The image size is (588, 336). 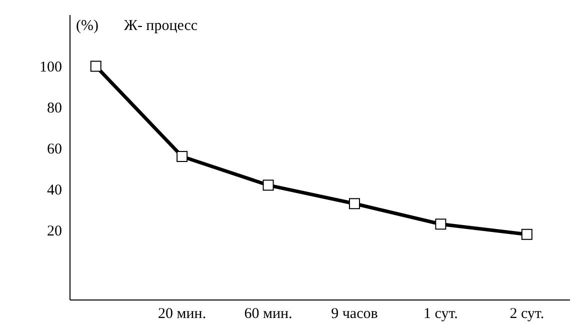 I want to click on y-axis-title: (%), so click(x=87, y=26).